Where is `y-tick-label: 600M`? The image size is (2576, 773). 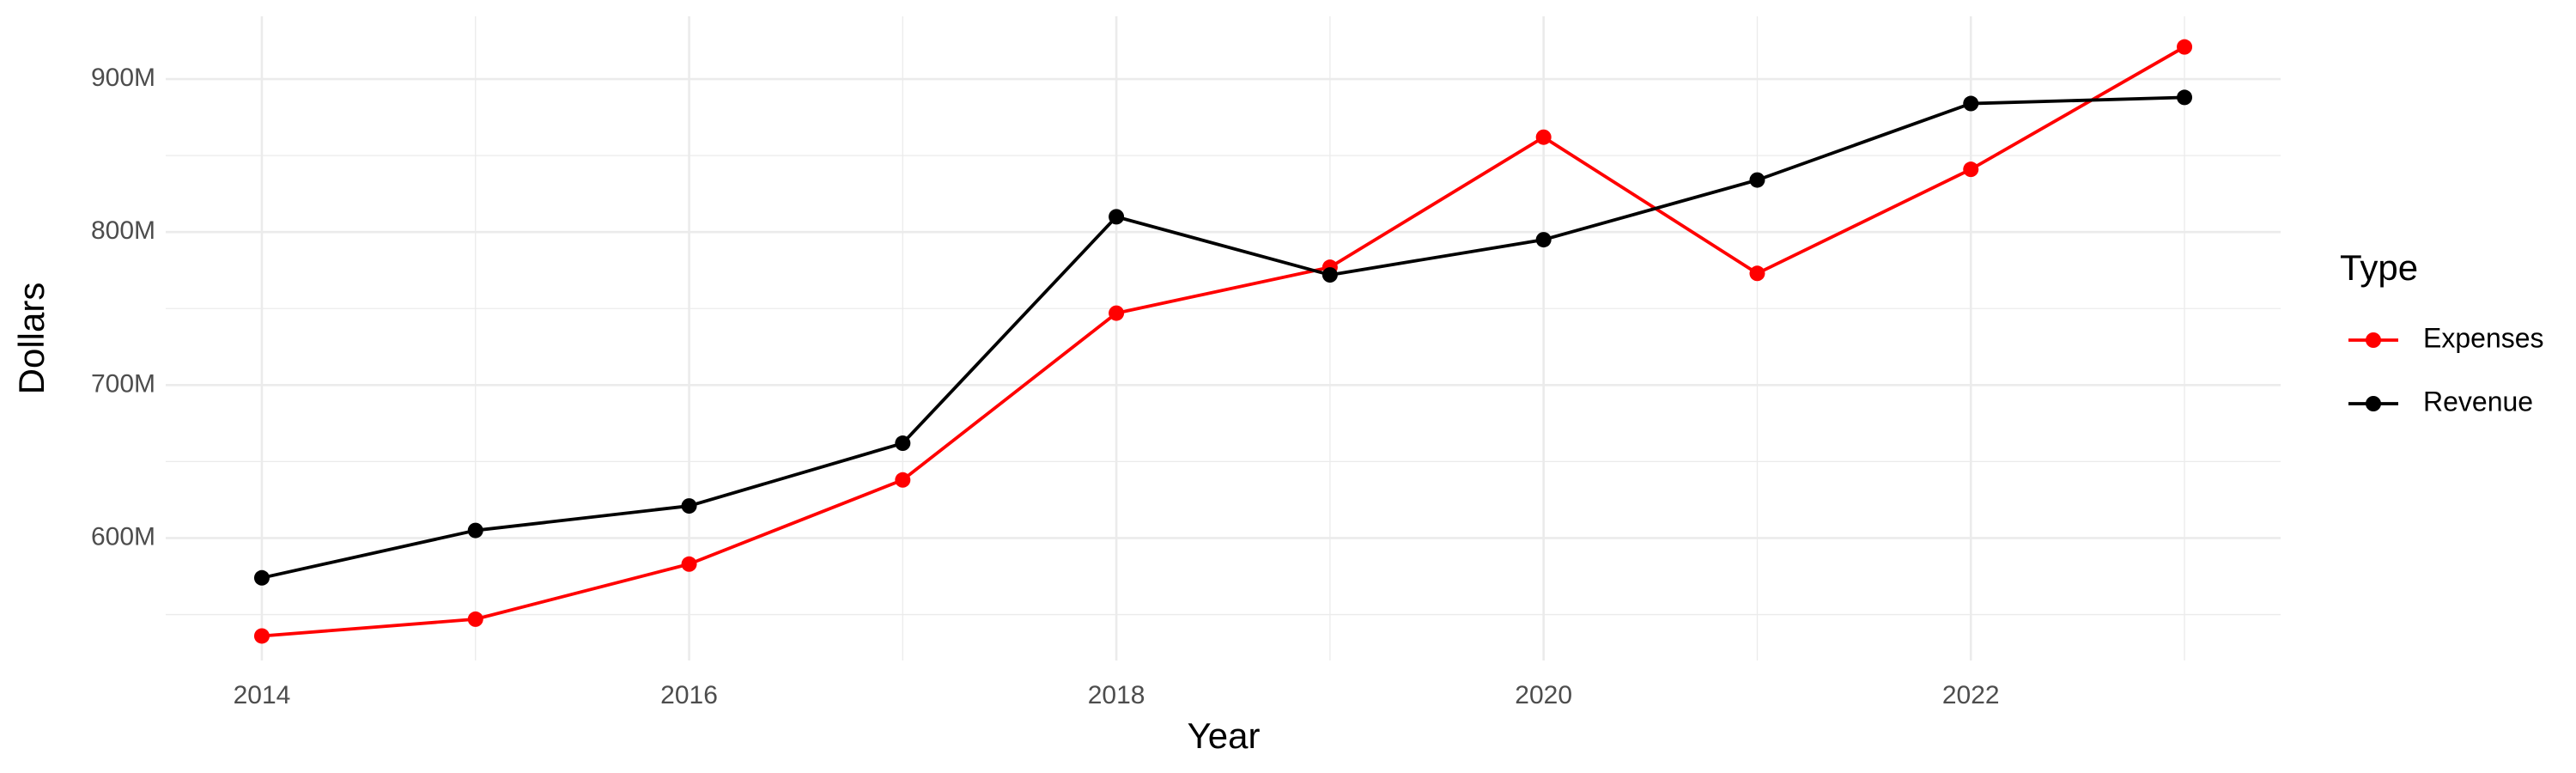 y-tick-label: 600M is located at coordinates (123, 536).